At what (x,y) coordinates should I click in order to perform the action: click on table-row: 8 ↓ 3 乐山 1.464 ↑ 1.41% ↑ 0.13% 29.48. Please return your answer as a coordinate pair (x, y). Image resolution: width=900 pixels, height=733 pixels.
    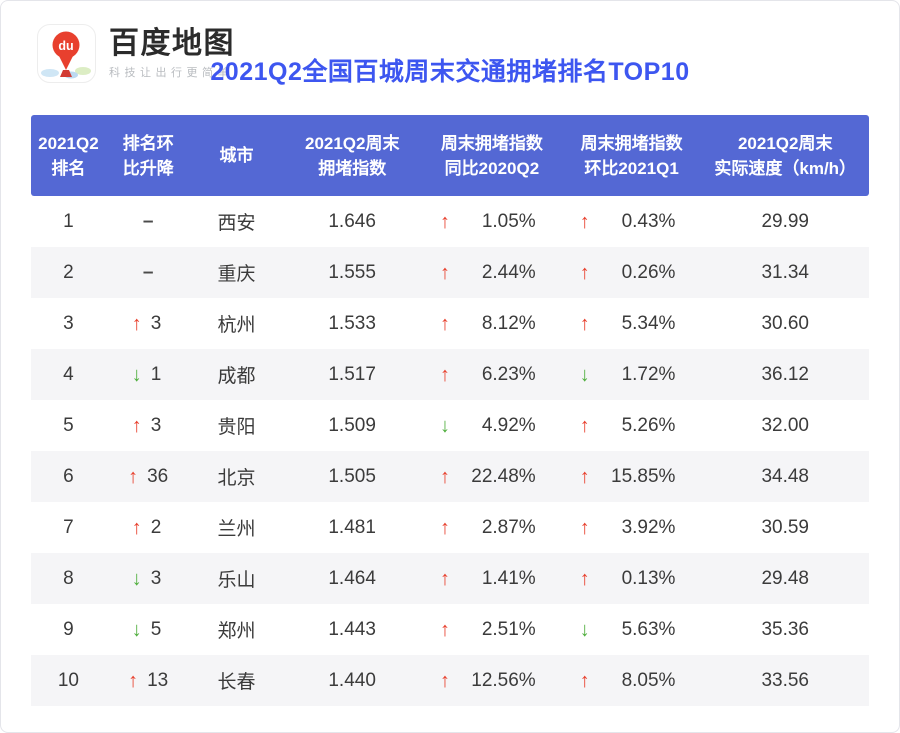
    Looking at the image, I should click on (450, 578).